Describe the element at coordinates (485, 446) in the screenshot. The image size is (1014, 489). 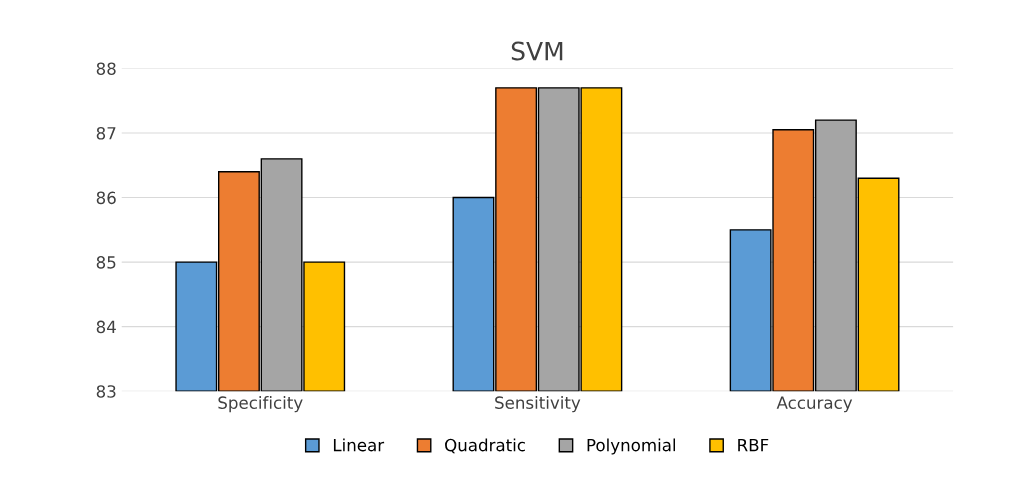
I see `legend-label: Quadratic` at that location.